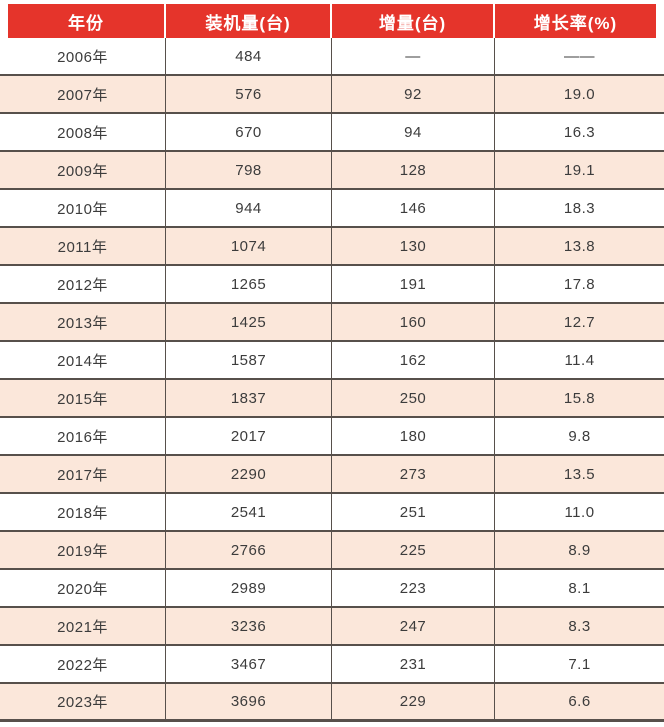  I want to click on year-cell: 2017年, so click(82, 475).